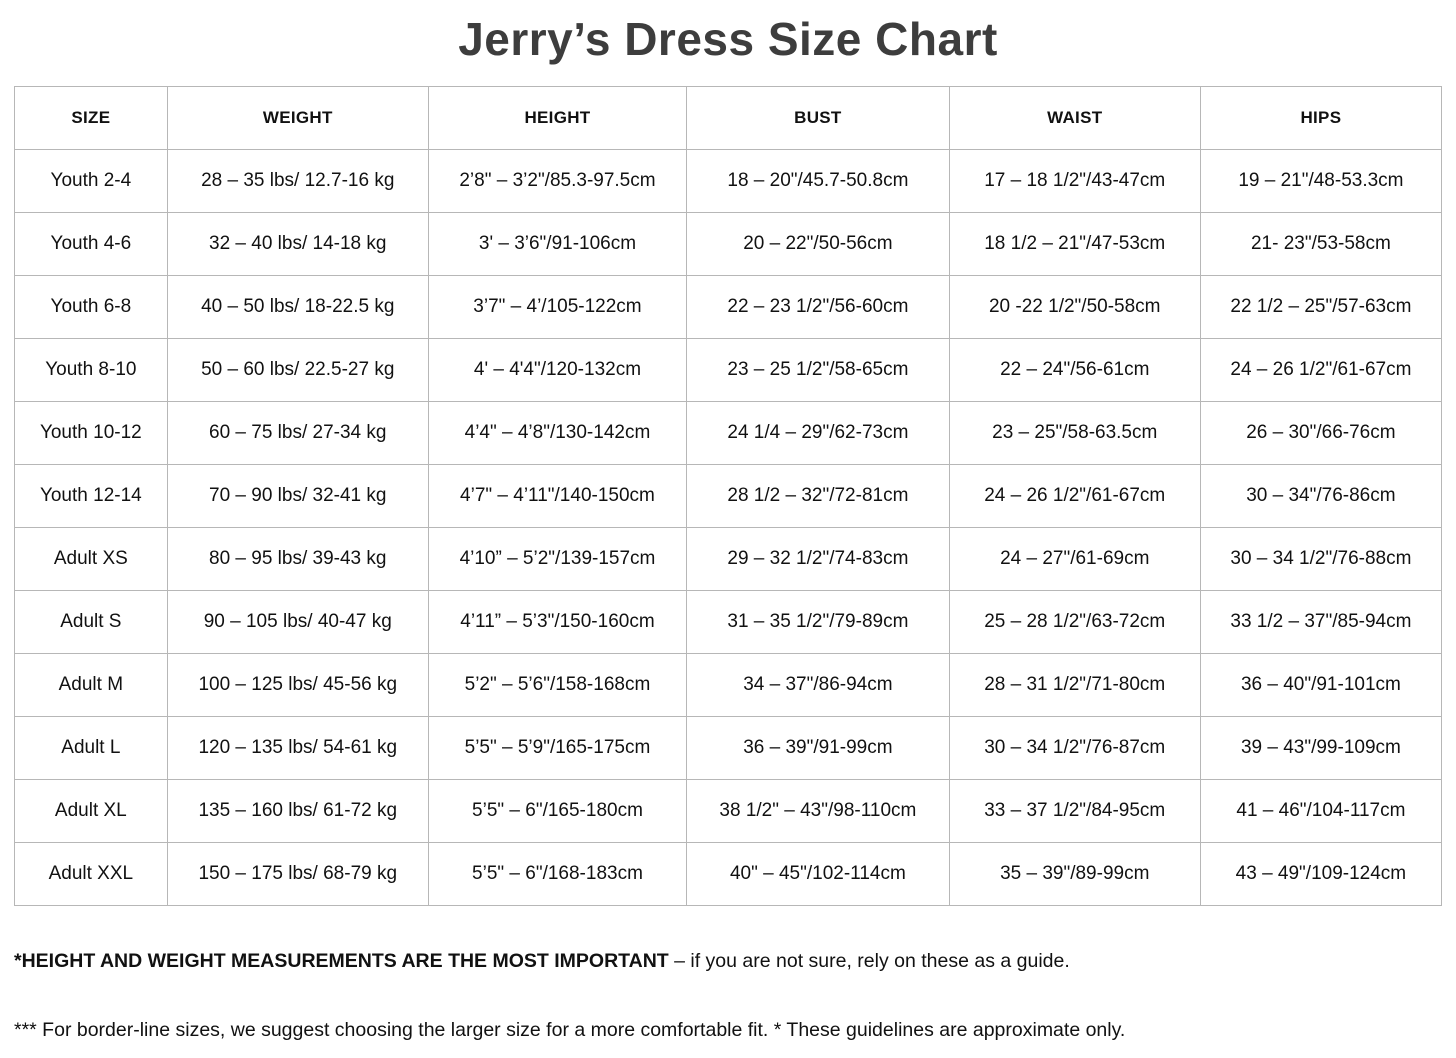 This screenshot has width=1456, height=1058. What do you see at coordinates (91, 244) in the screenshot?
I see `cell-size: Youth 4-6` at bounding box center [91, 244].